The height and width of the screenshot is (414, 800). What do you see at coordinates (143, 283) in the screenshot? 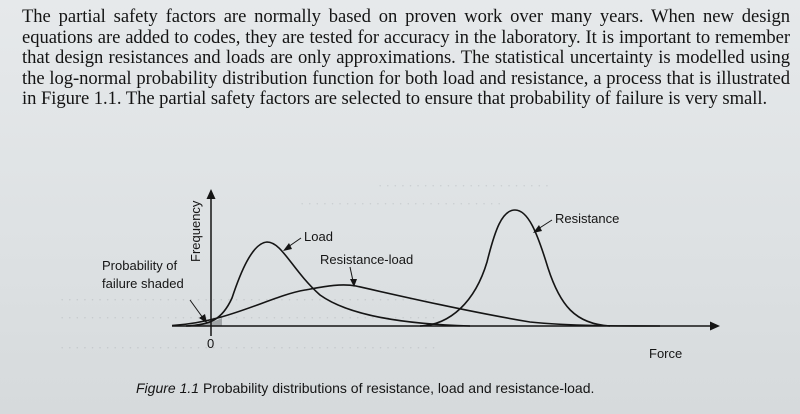
I see `failure-annotation-line2: failure shaded` at bounding box center [143, 283].